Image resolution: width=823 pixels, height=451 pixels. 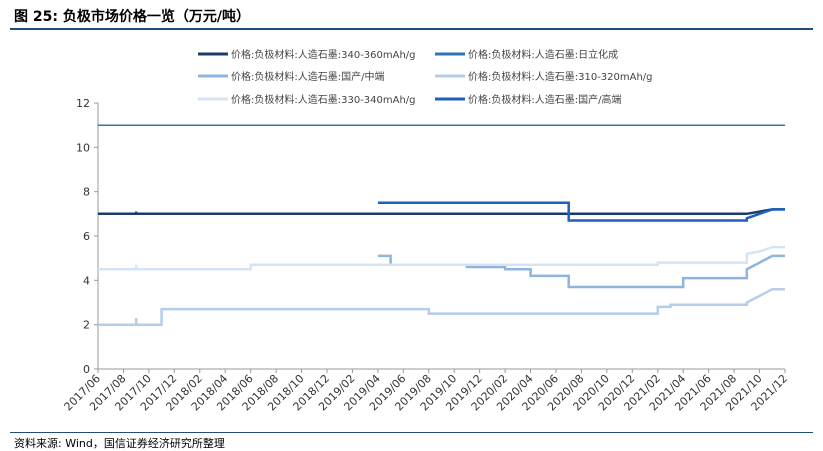 I want to click on y-tick-label: 6, so click(x=86, y=236).